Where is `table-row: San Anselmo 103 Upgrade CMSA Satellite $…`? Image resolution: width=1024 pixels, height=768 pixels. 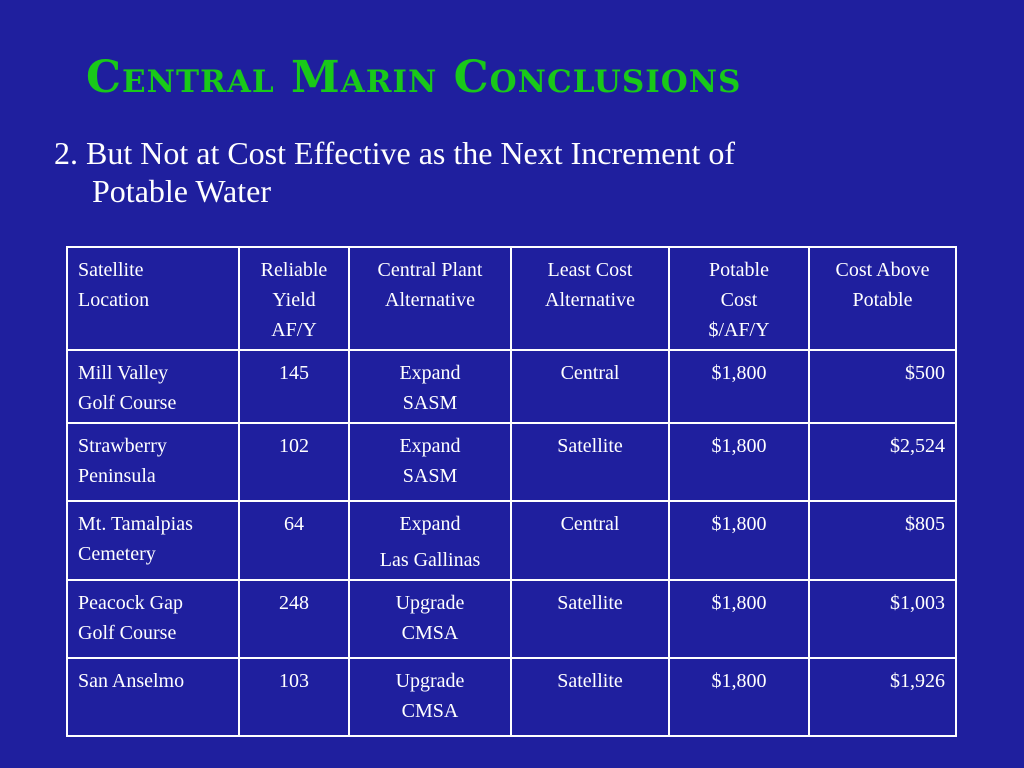
table-row: San Anselmo 103 Upgrade CMSA Satellite $… is located at coordinates (511, 697).